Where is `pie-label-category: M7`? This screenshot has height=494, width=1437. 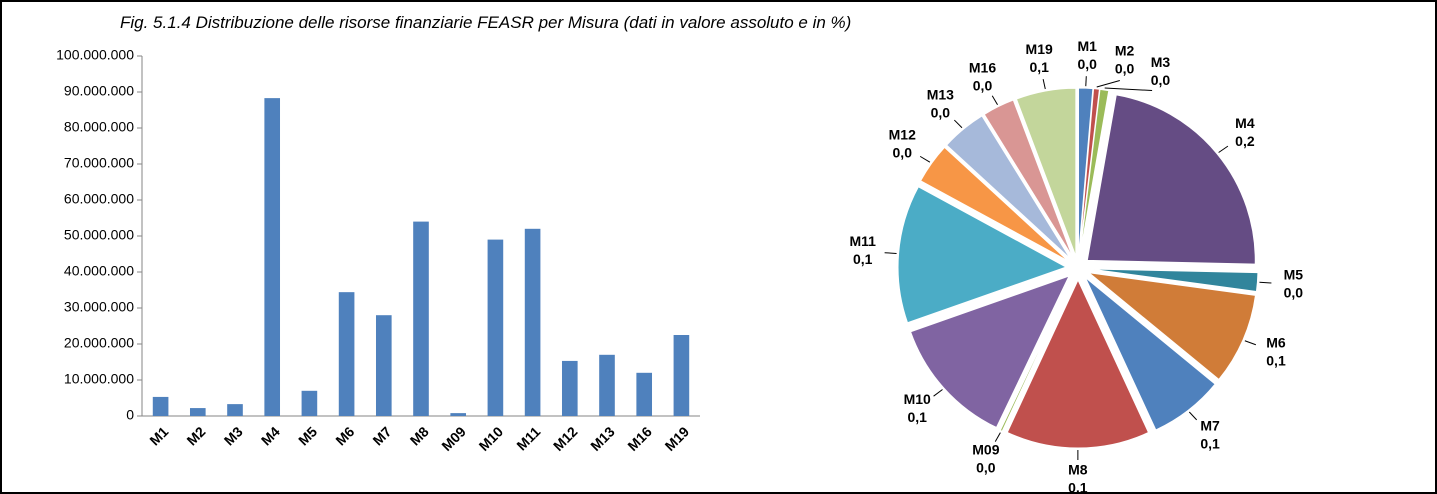 pie-label-category: M7 is located at coordinates (1210, 425).